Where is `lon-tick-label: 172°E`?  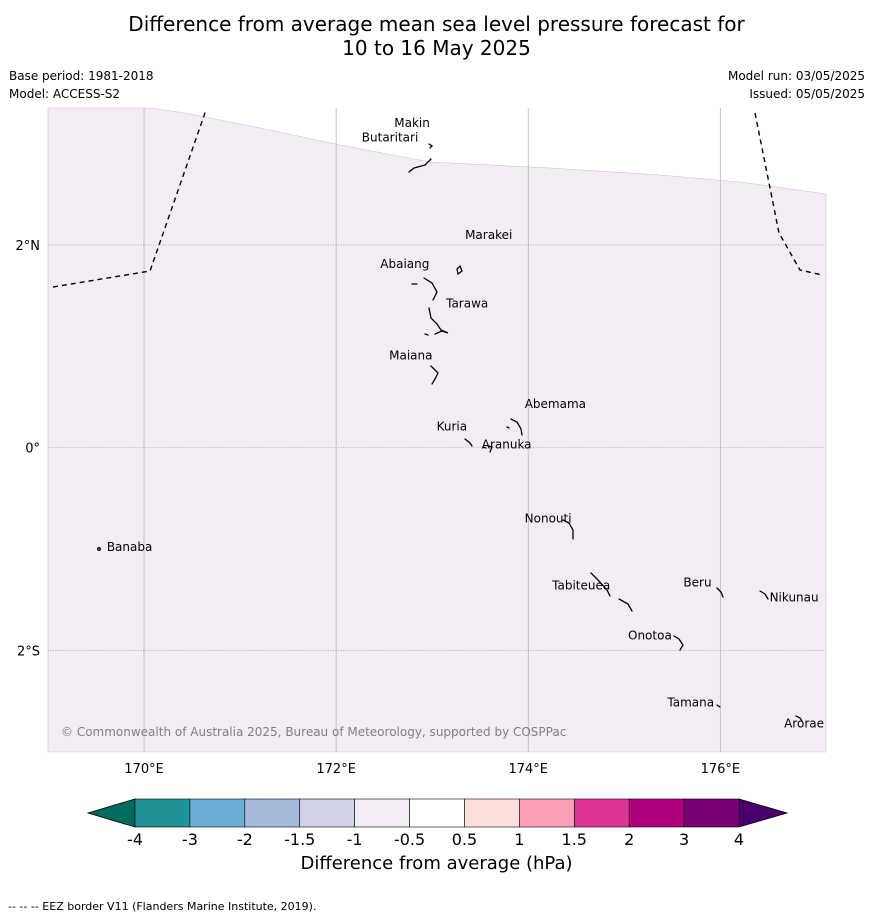
lon-tick-label: 172°E is located at coordinates (336, 769).